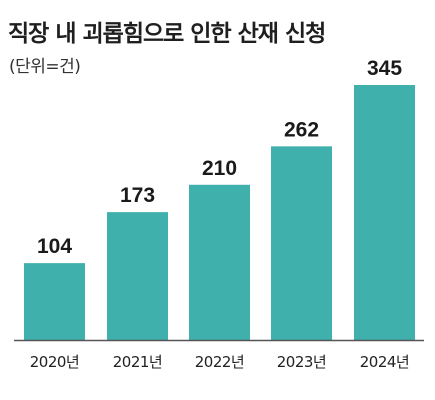 This screenshot has width=435, height=400. What do you see at coordinates (167, 34) in the screenshot?
I see `chart-title: 직장 내 괴롭힘으로 인한 산재 신청` at bounding box center [167, 34].